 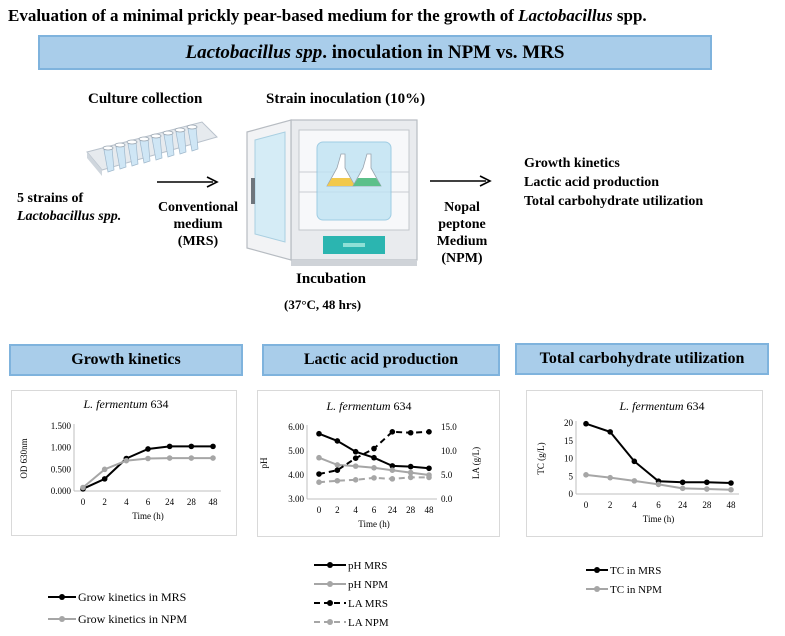 What do you see at coordinates (346, 99) in the screenshot?
I see `strain-inoculation-label: Strain inoculation (10%)` at bounding box center [346, 99].